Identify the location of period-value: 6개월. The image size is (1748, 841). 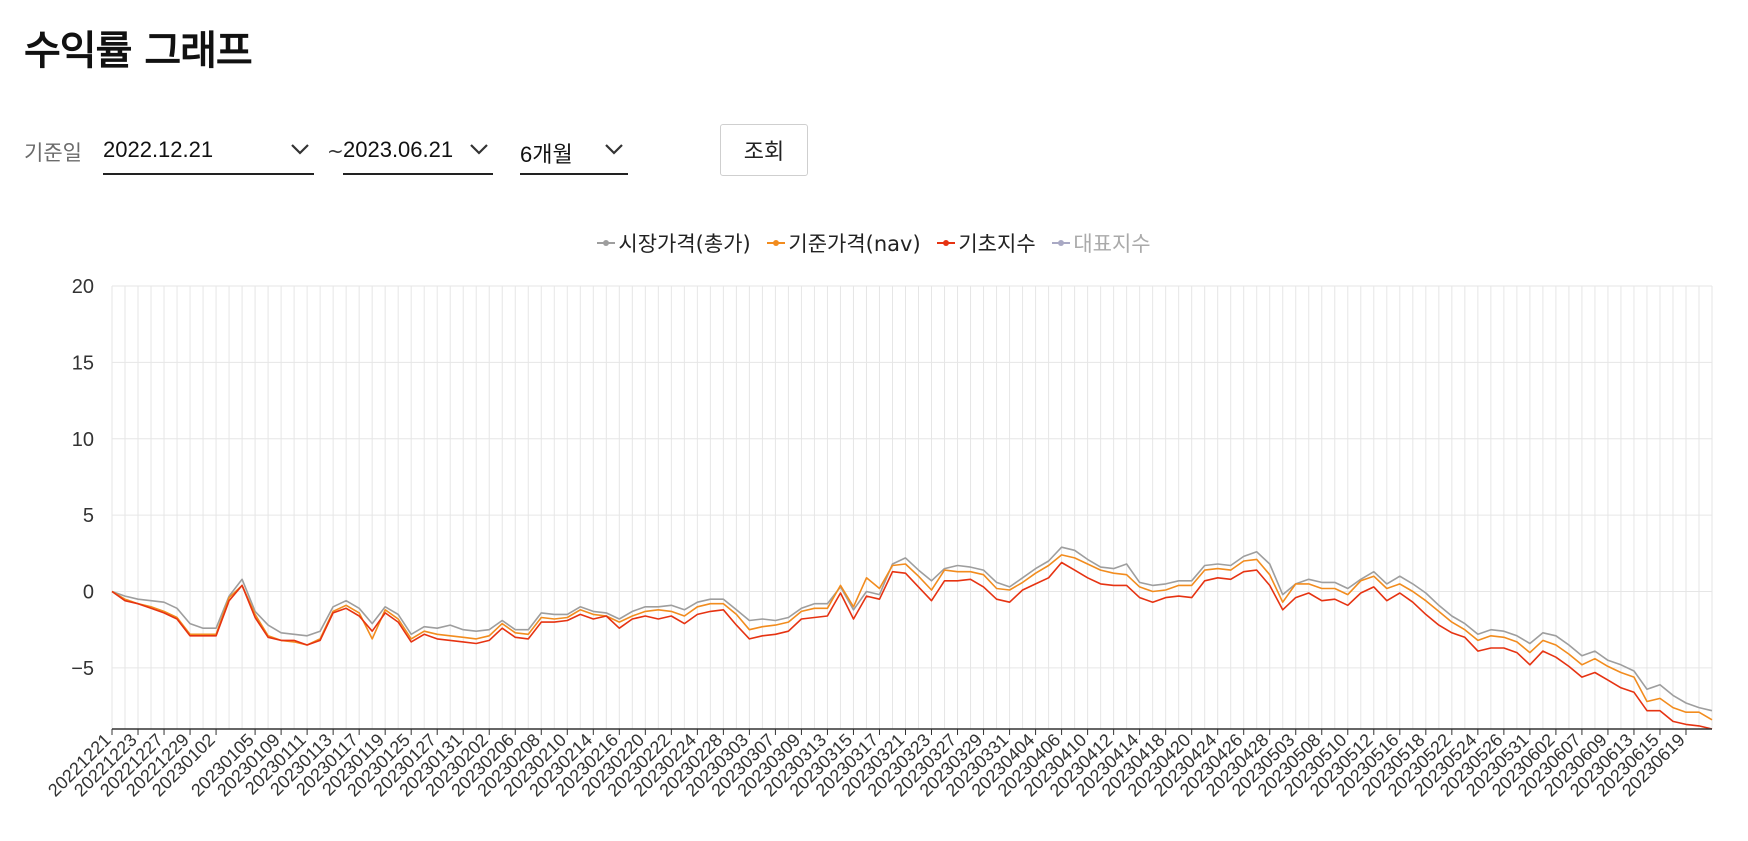
(546, 154).